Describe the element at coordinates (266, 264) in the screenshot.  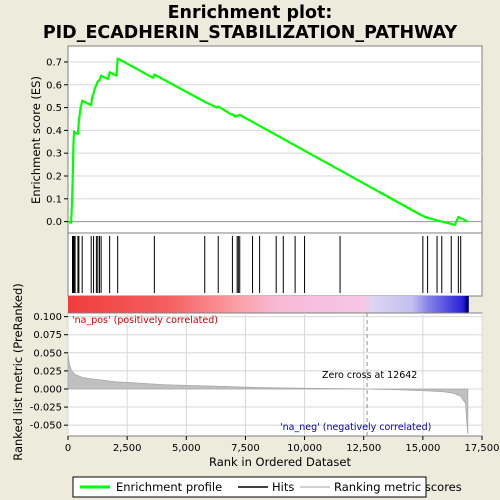
I see `hits-markers` at that location.